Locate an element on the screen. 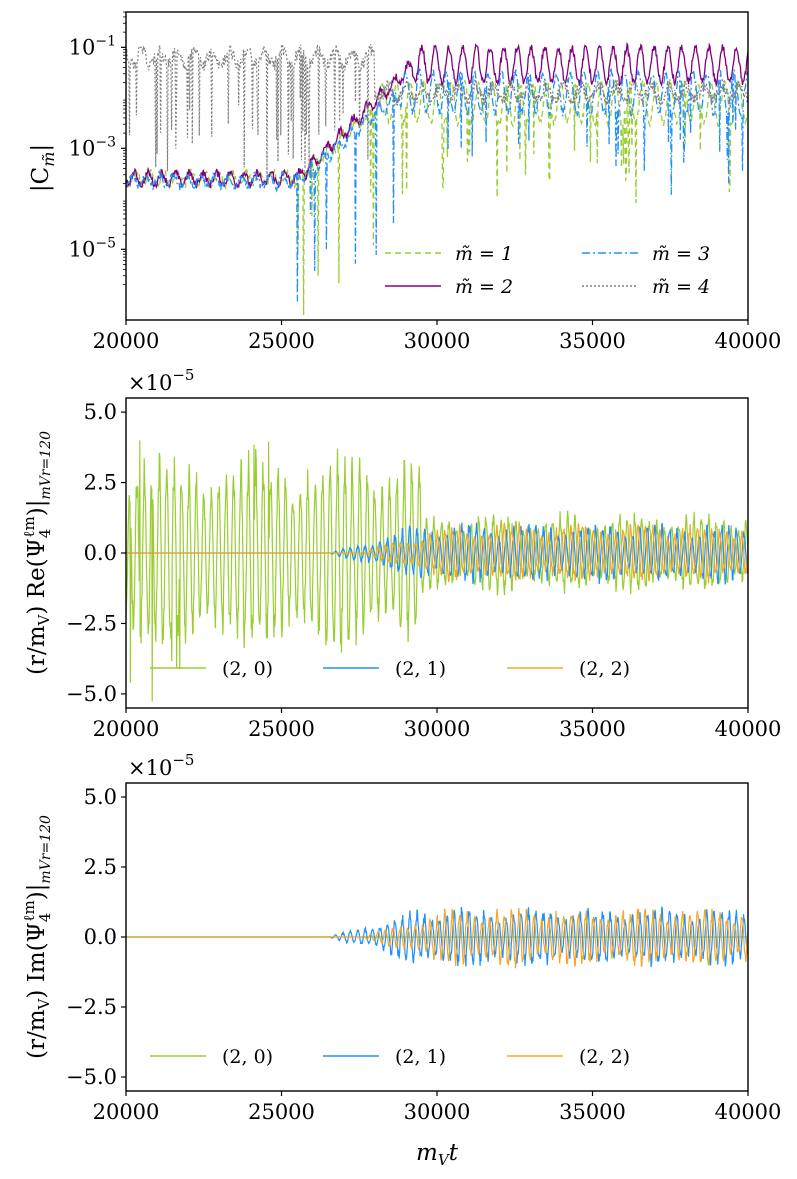 Image resolution: width=797 pixels, height=1179 pixels. xl-t: t is located at coordinates (454, 1153).